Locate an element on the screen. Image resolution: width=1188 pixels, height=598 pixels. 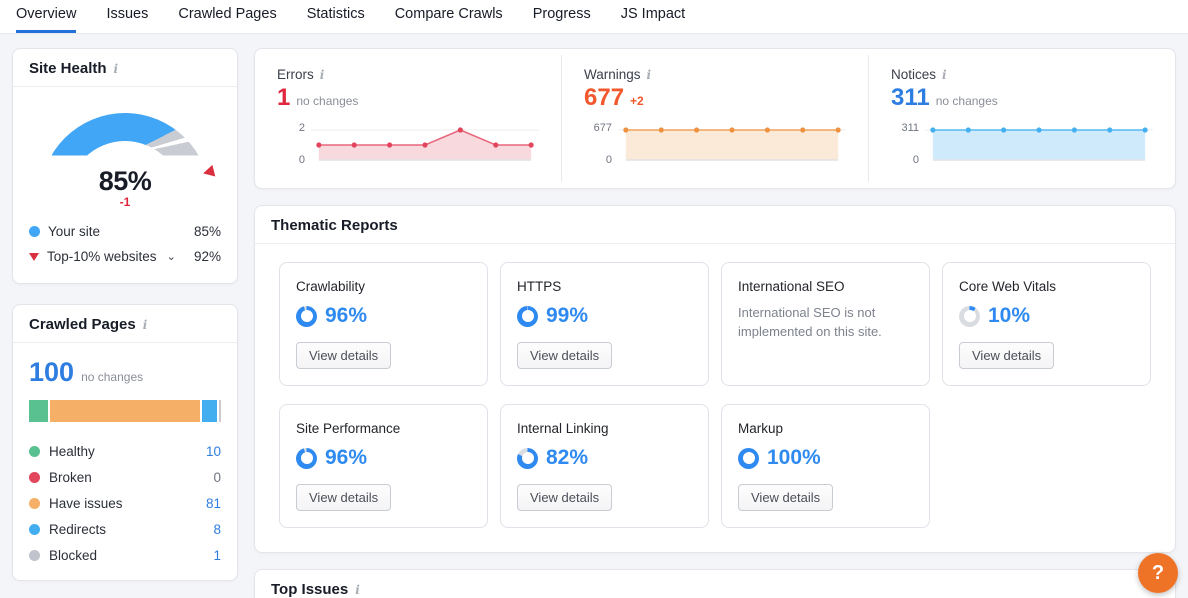
errors-count: 1 is located at coordinates (284, 97).